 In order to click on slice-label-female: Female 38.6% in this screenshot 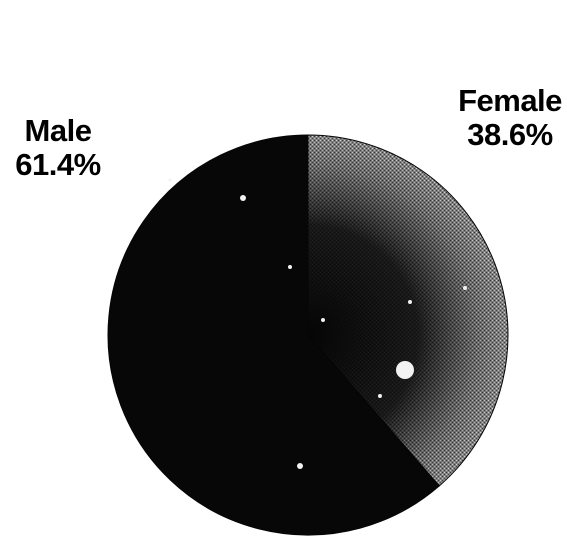, I will do `click(509, 118)`.